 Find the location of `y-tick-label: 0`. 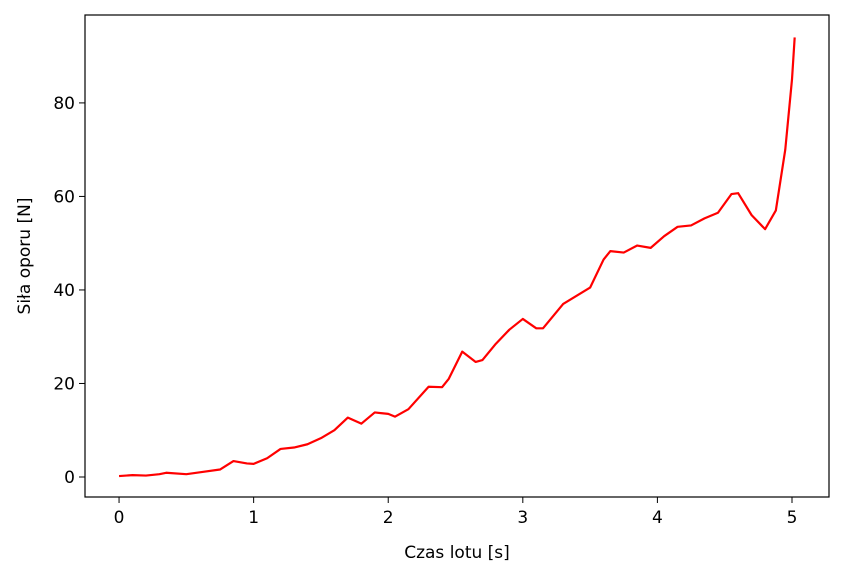

y-tick-label: 0 is located at coordinates (69, 478).